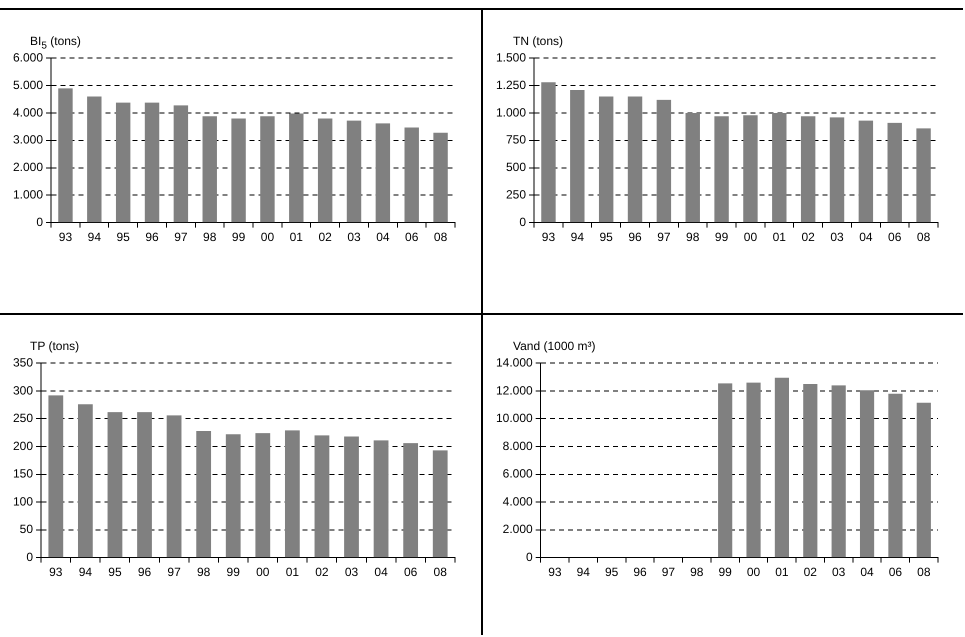  I want to click on y-tick-label: 10.000, so click(515, 418).